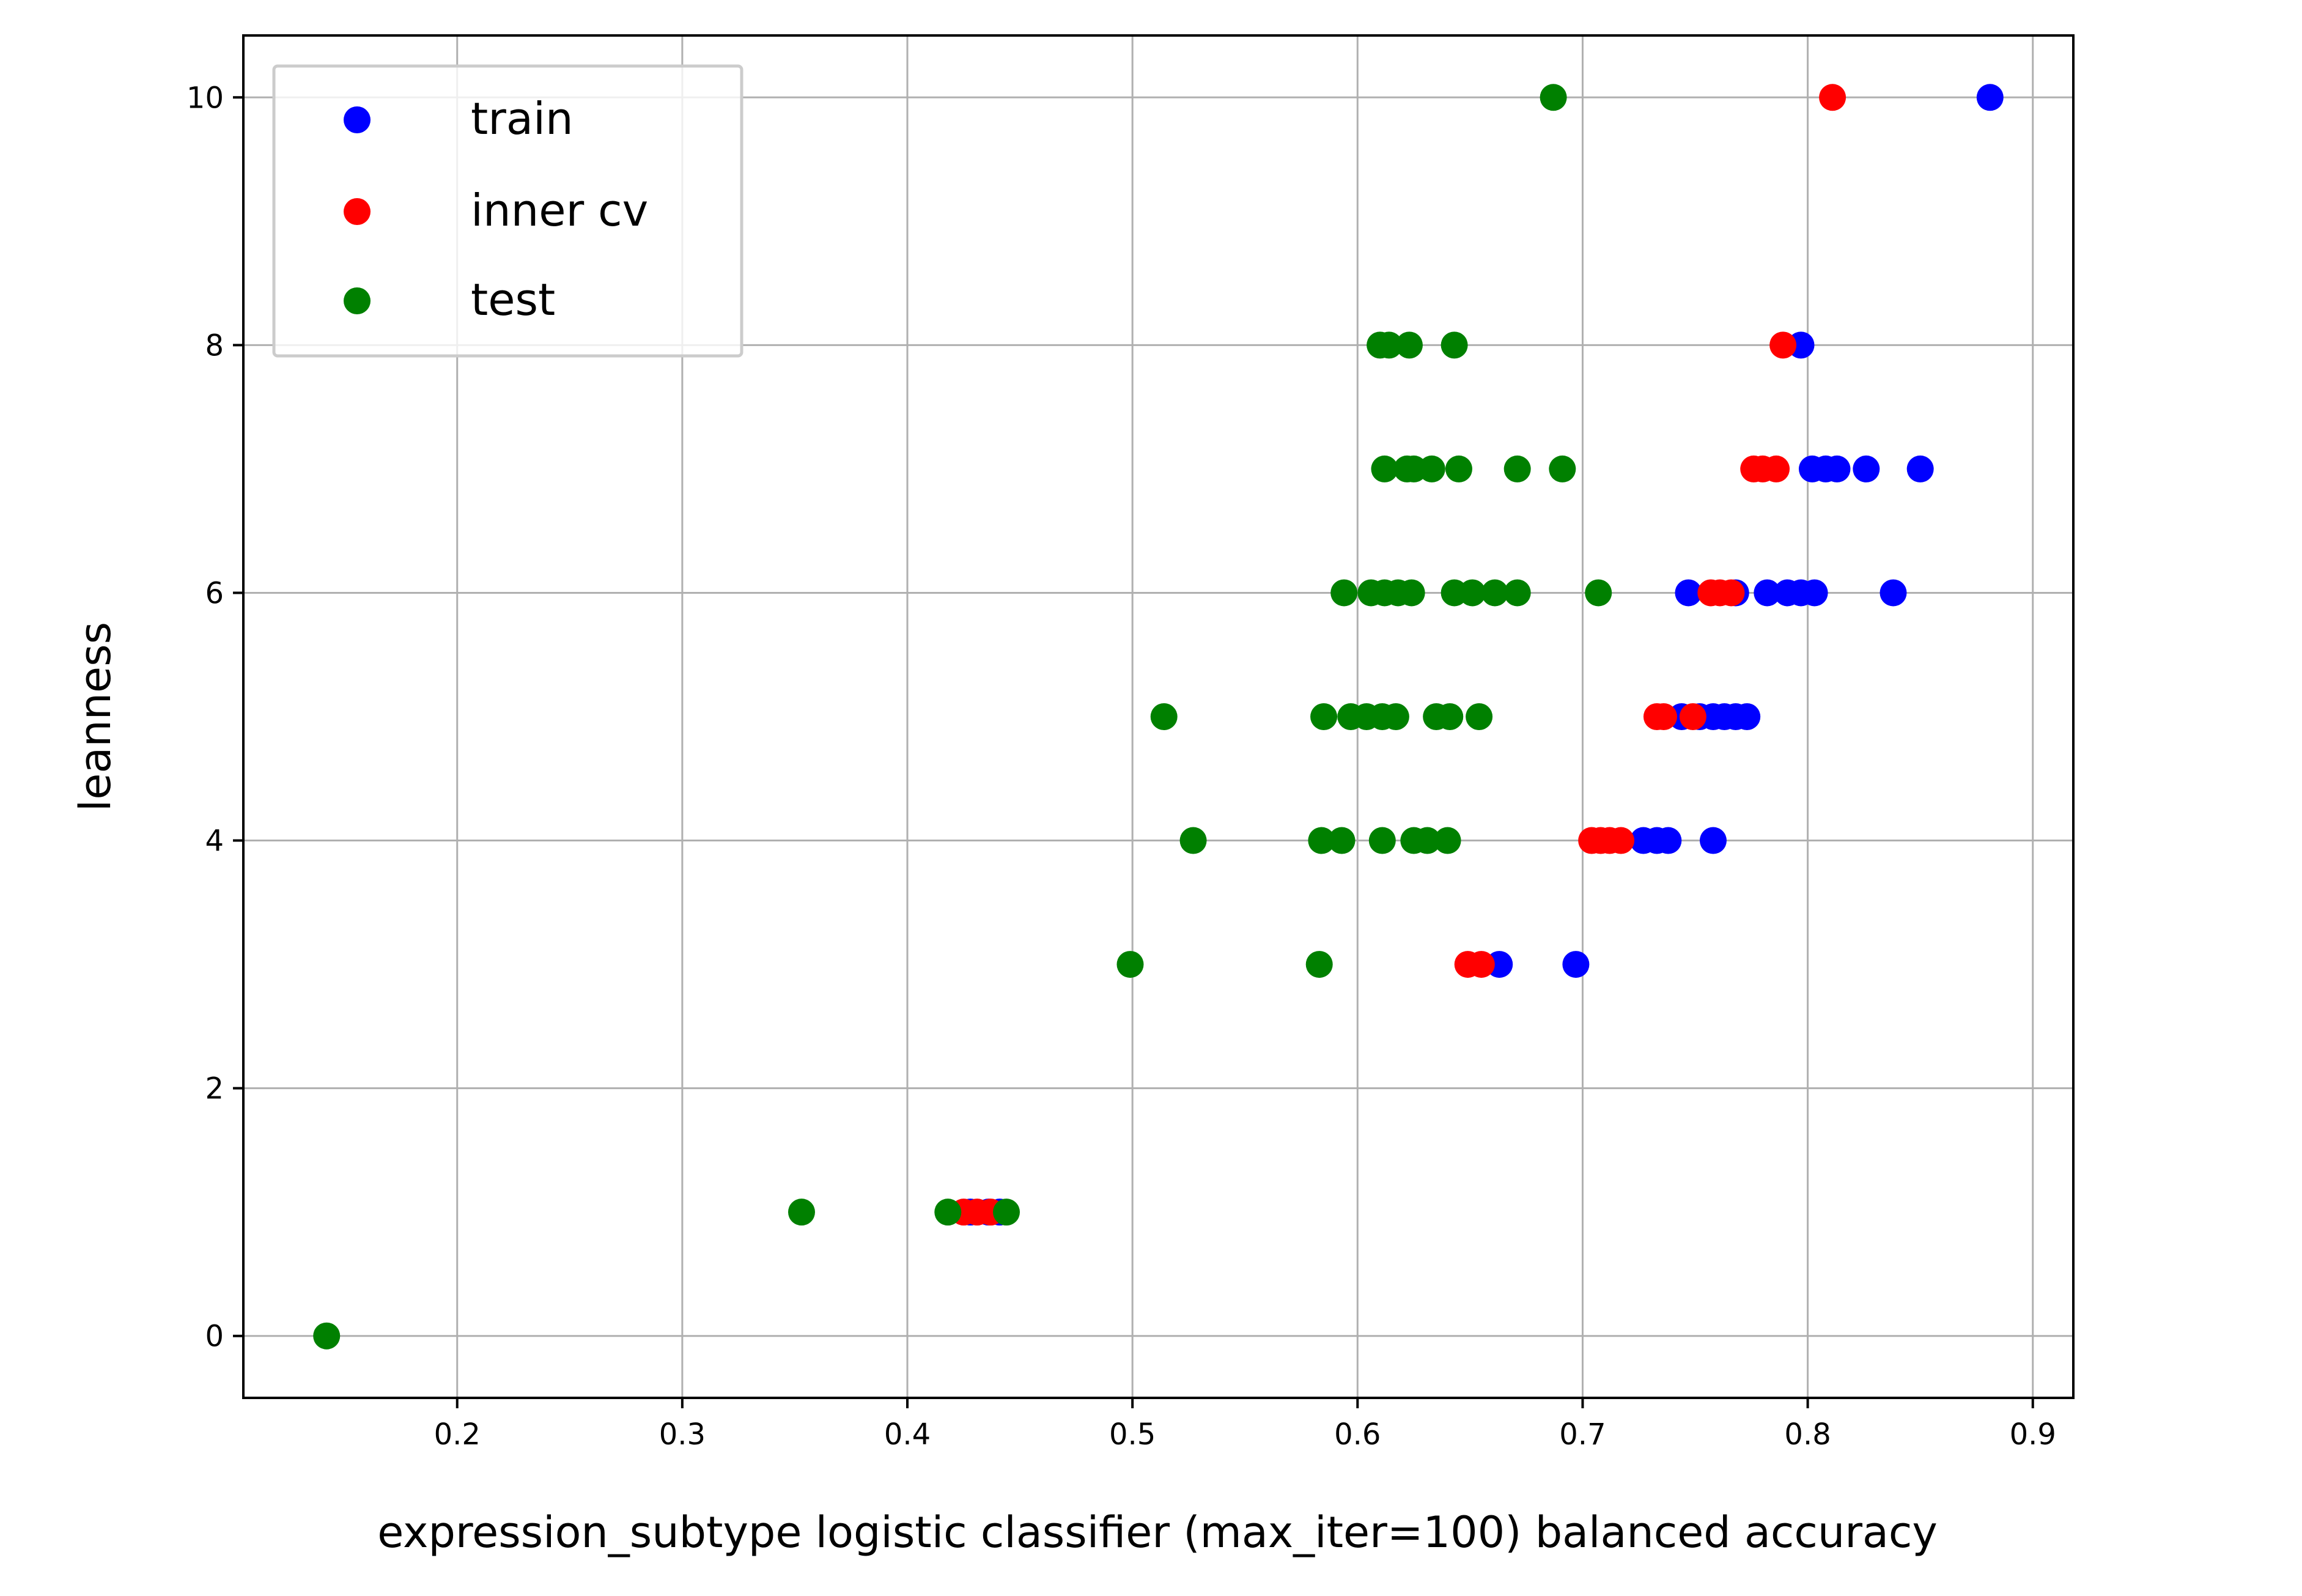 Image resolution: width=2302 pixels, height=1596 pixels. Describe the element at coordinates (1132, 1434) in the screenshot. I see `x-tick-label: 0.5` at that location.